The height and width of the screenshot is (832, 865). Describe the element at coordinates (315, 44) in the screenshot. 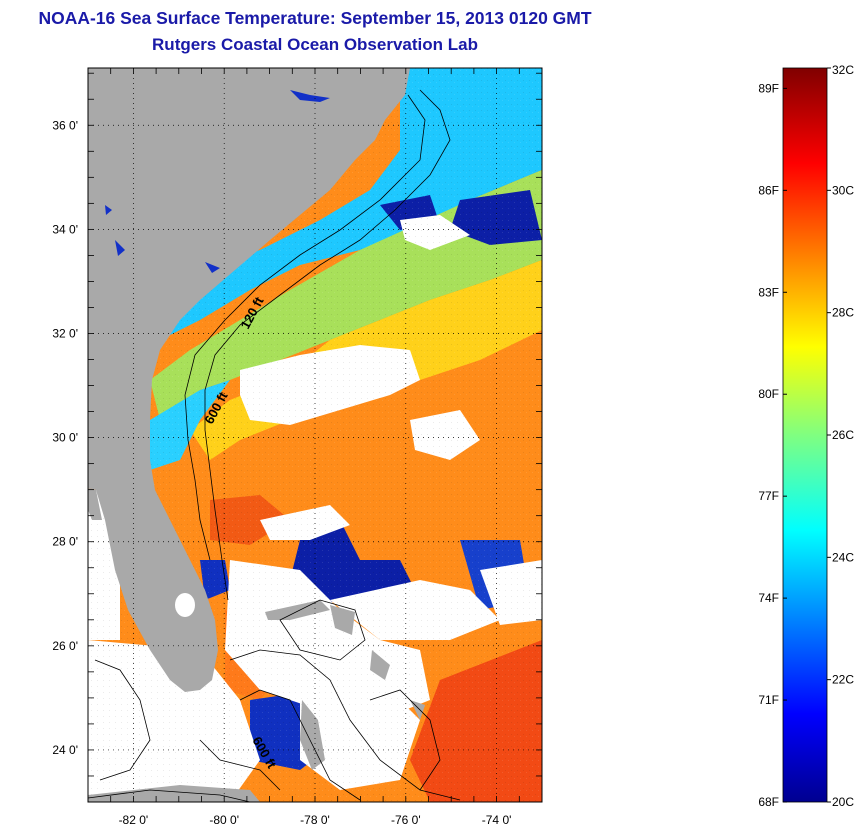

I see `map-subtitle: Rutgers Coastal Ocean Observation Lab` at that location.